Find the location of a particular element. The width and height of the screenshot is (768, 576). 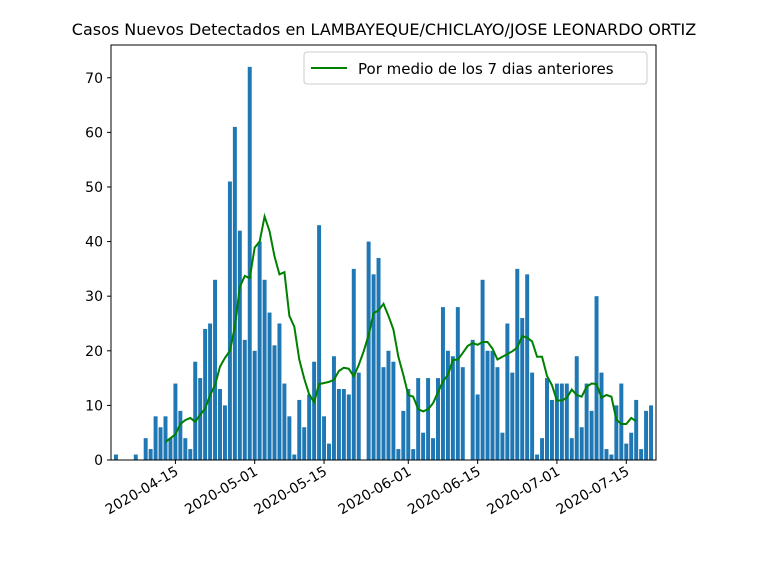

x-tick-label: 2020-06-01 is located at coordinates (375, 491).